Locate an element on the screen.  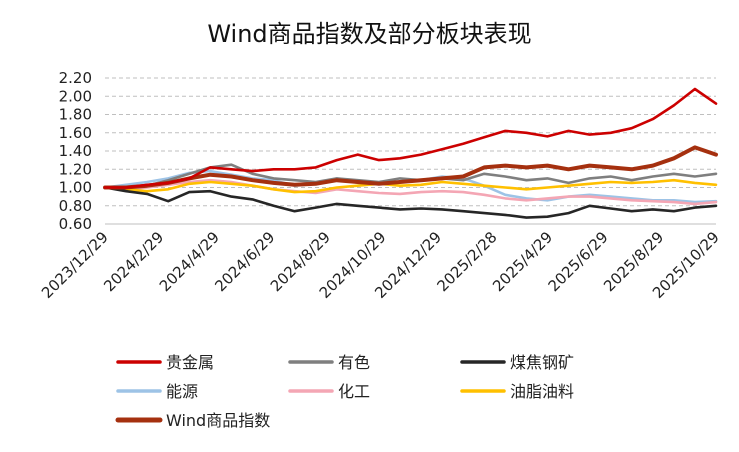
y-tick-label: 1.40 is located at coordinates (75, 151).